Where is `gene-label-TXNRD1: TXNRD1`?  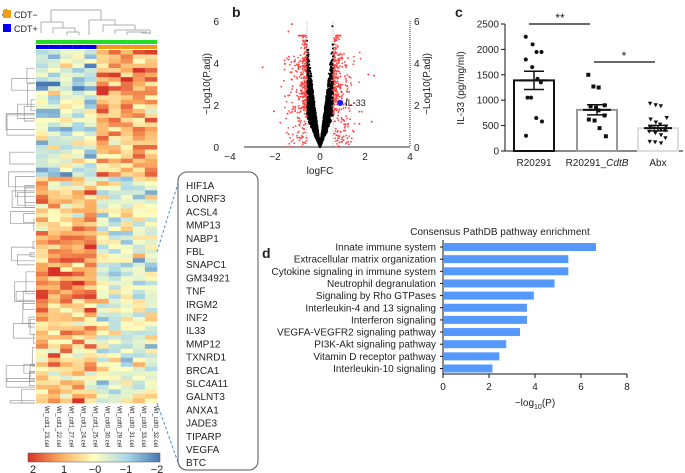
gene-label-TXNRD1: TXNRD1 is located at coordinates (206, 358).